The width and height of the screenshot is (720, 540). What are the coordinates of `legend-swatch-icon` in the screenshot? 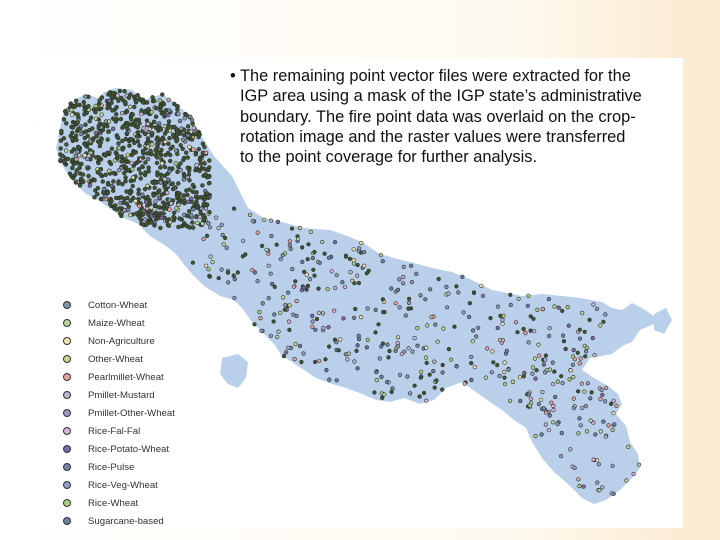 It's located at (67, 377).